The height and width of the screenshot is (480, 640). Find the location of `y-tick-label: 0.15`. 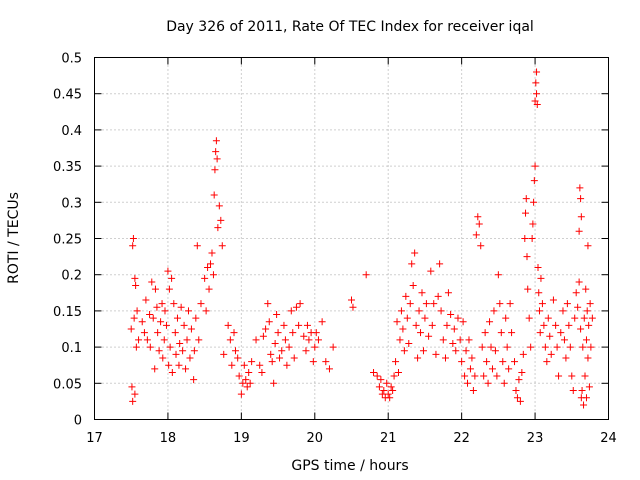

y-tick-label: 0.15 is located at coordinates (67, 312).